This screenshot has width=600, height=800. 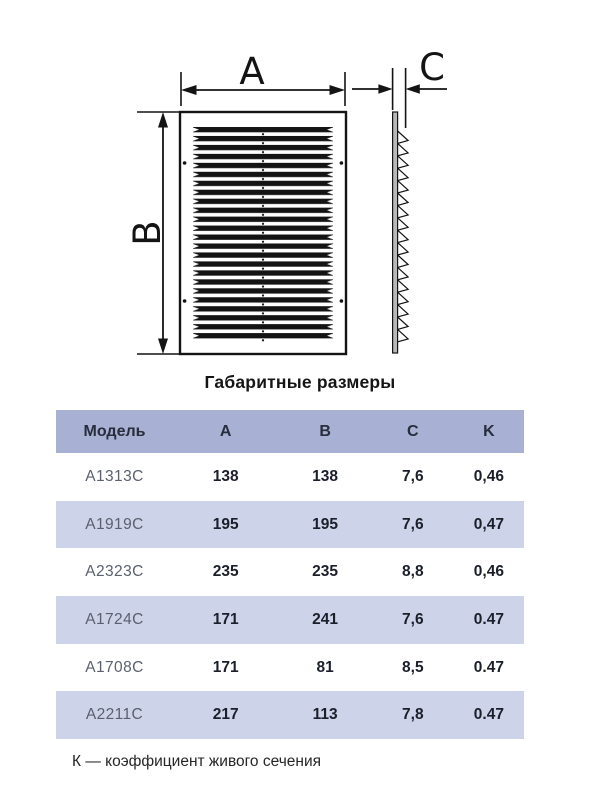 What do you see at coordinates (225, 524) in the screenshot?
I see `value-a: 195` at bounding box center [225, 524].